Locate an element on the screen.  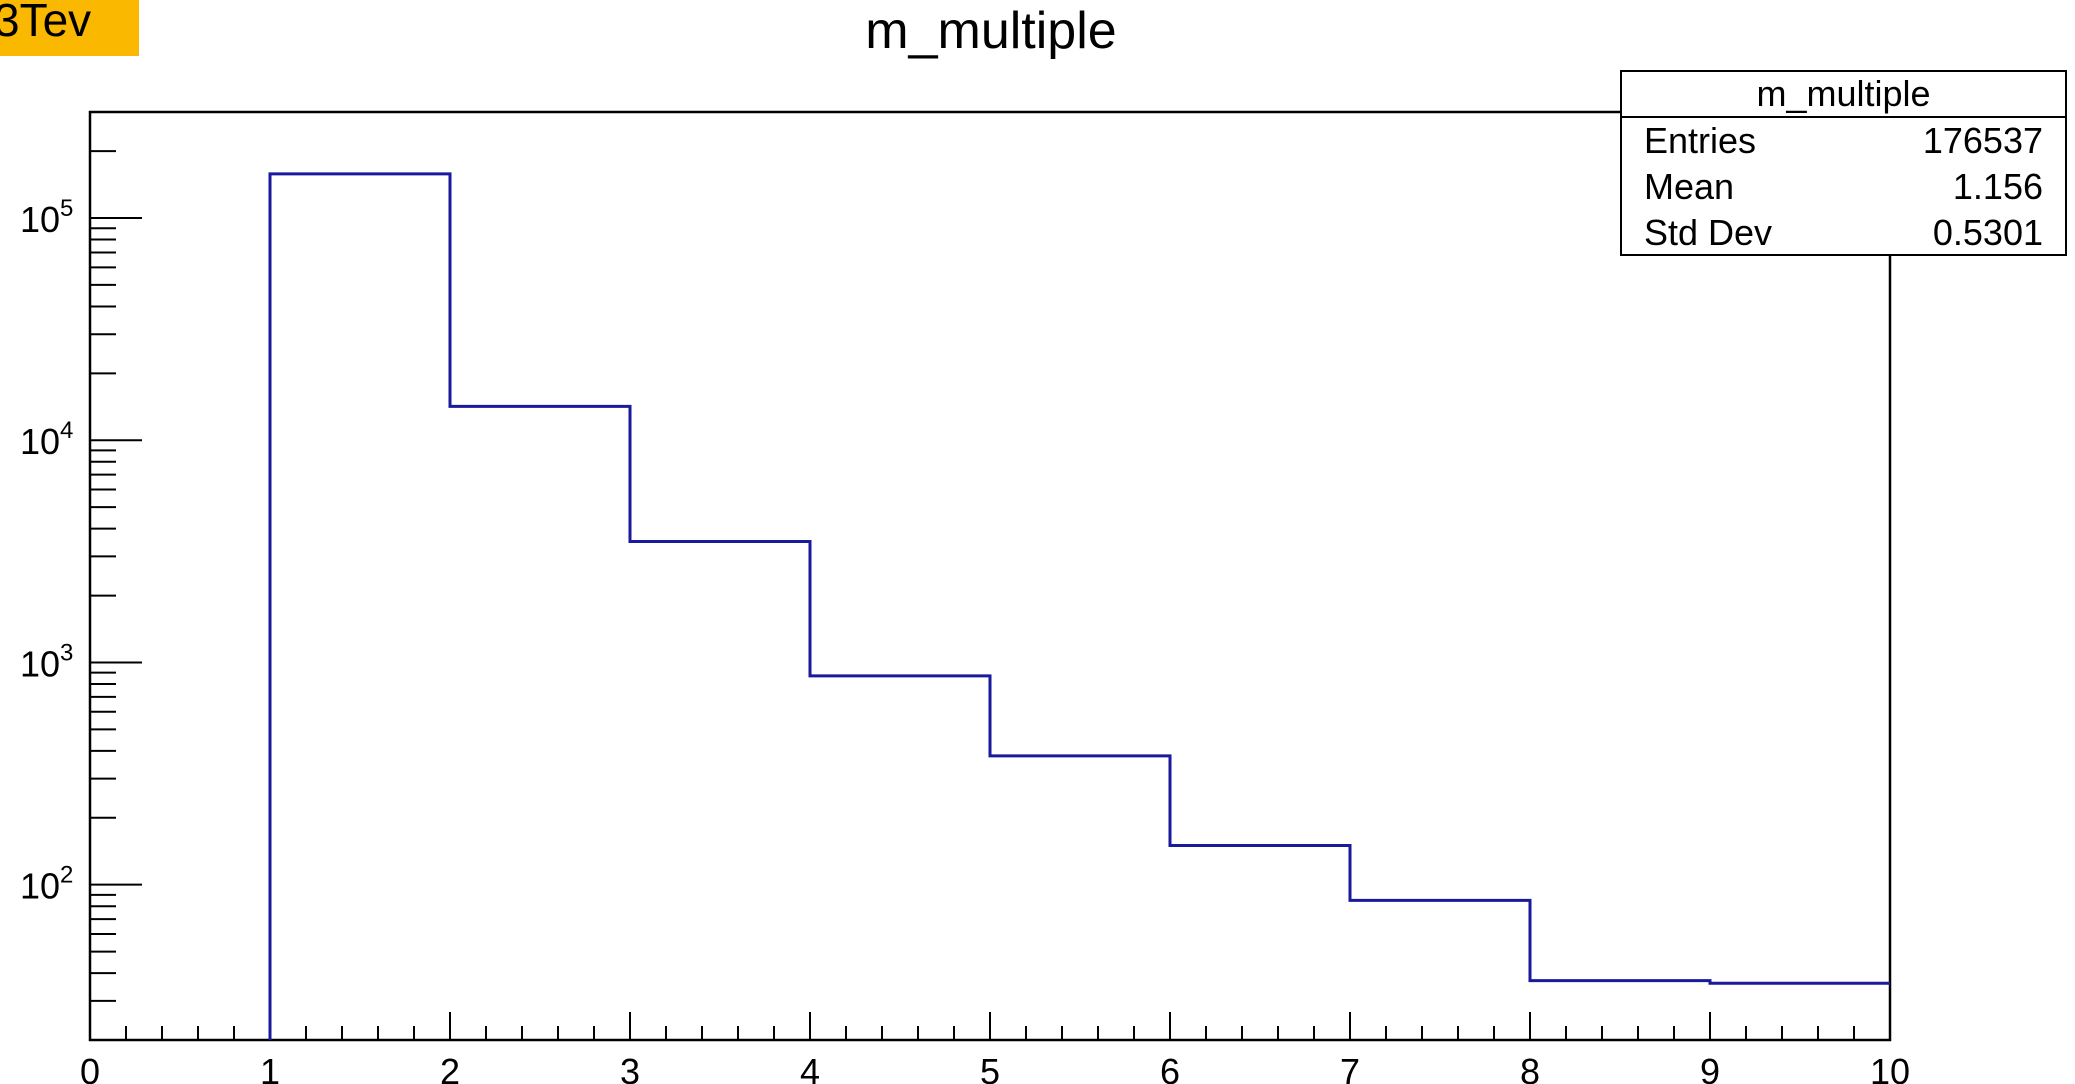
y-tick-exponent: 2 is located at coordinates (66, 875).